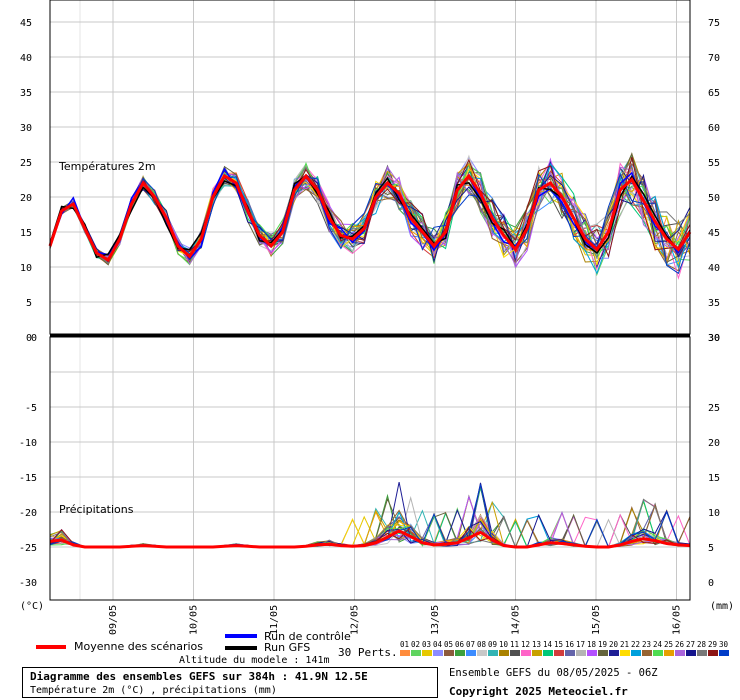 The image size is (740, 700). I want to click on precip-right-tick: 5, so click(711, 548).